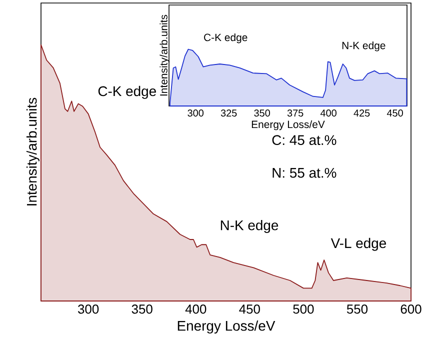 The width and height of the screenshot is (431, 348). I want to click on x-tick-label: 600, so click(411, 309).